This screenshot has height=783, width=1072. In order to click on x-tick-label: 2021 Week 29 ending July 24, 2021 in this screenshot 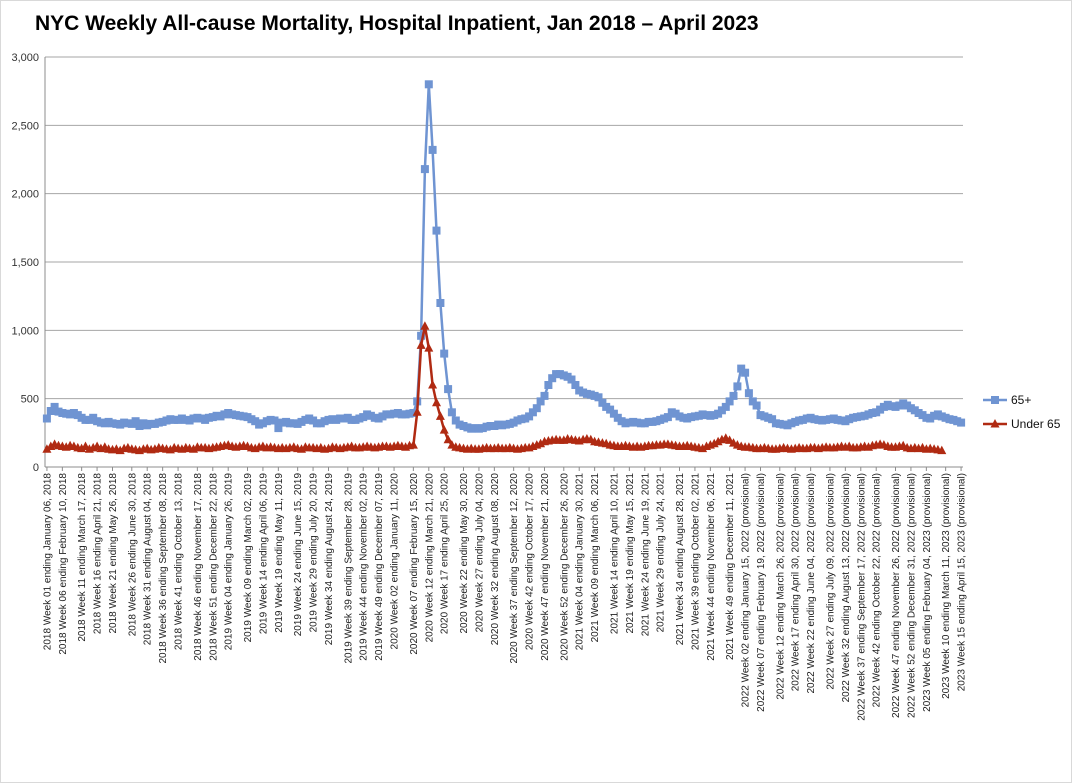, I will do `click(661, 553)`.